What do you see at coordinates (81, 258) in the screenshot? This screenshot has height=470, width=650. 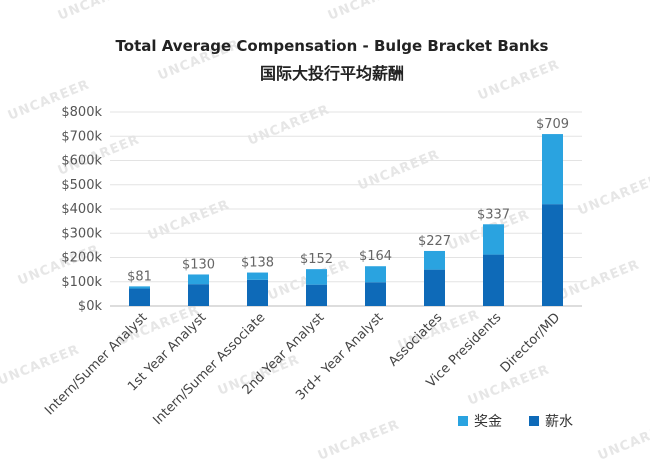 I see `y-tick-label: $200k` at bounding box center [81, 258].